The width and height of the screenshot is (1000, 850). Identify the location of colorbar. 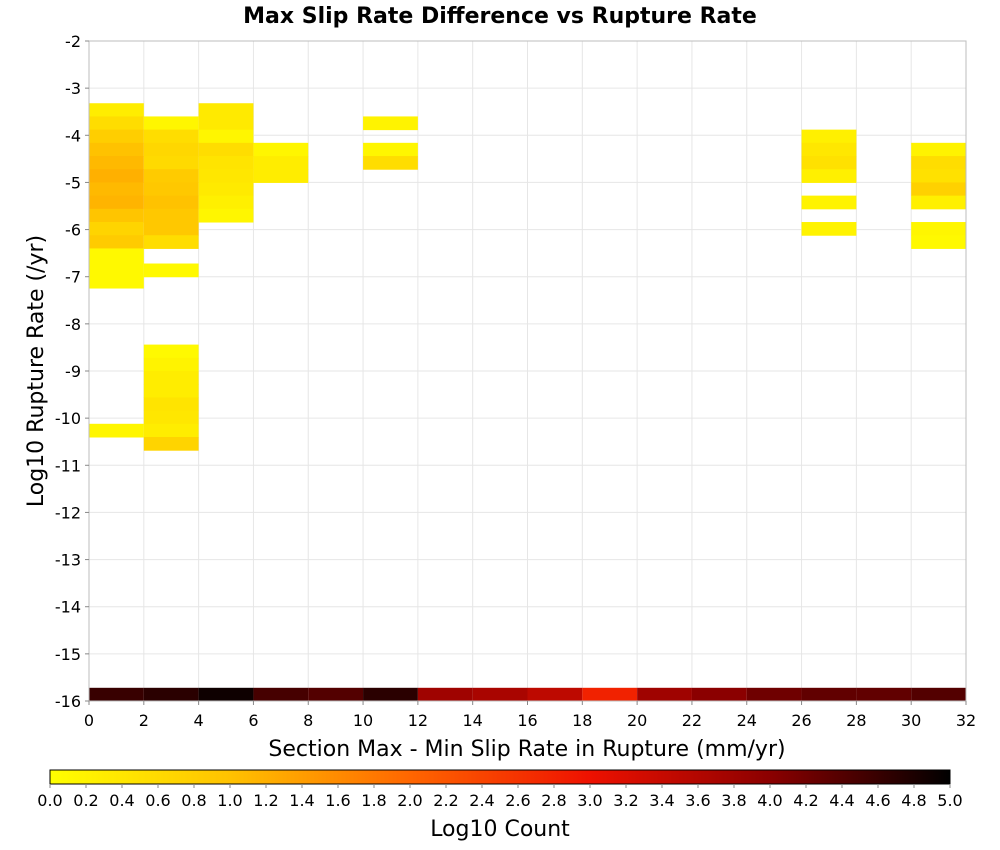
(500, 777).